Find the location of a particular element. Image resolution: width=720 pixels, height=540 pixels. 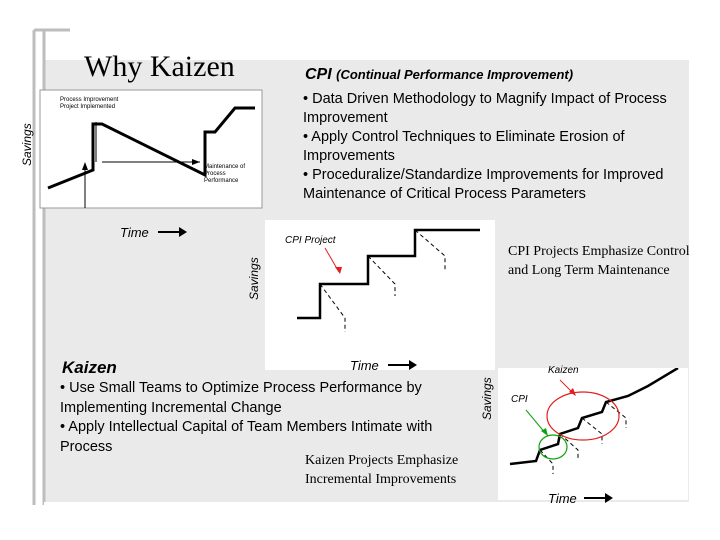

diagram3-cpi-ellipse is located at coordinates (553, 447).